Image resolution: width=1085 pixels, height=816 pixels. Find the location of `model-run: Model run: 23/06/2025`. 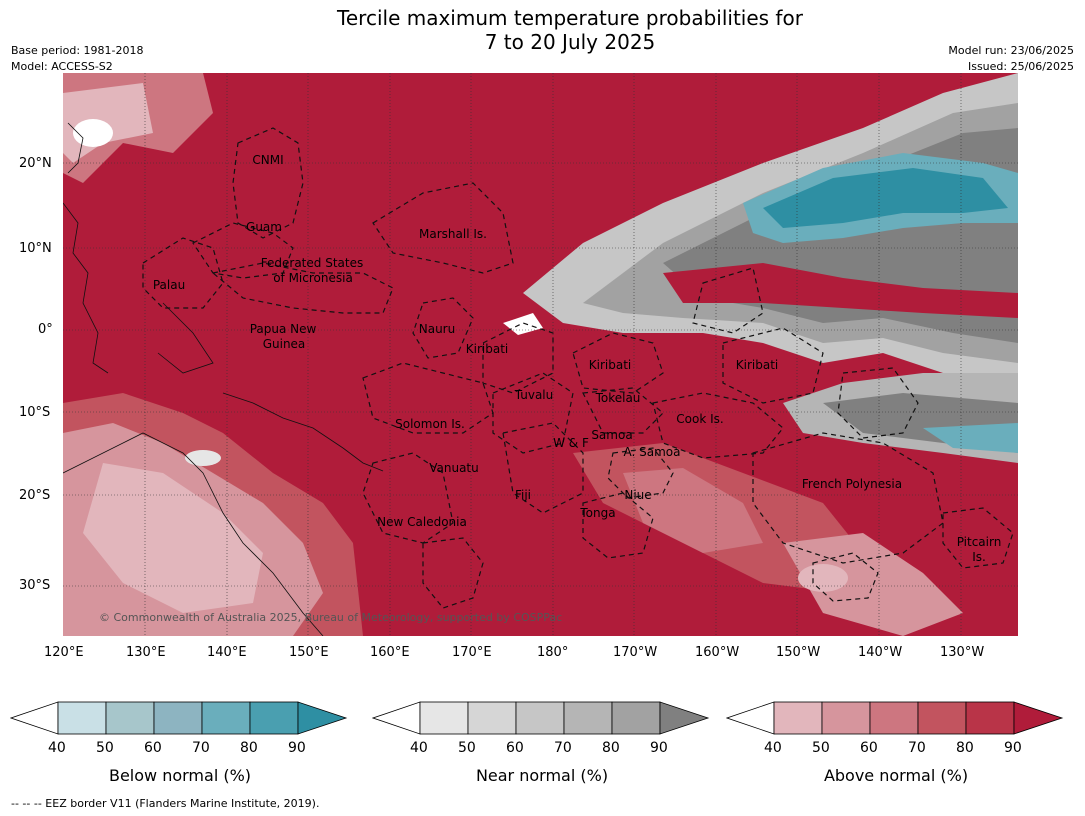

model-run: Model run: 23/06/2025 is located at coordinates (1011, 50).